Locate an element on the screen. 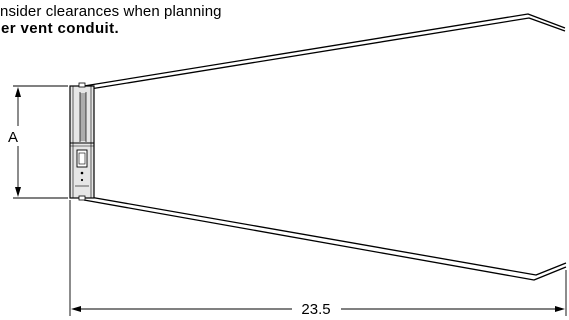 Image resolution: width=569 pixels, height=320 pixels. vent-housing is located at coordinates (82, 141).